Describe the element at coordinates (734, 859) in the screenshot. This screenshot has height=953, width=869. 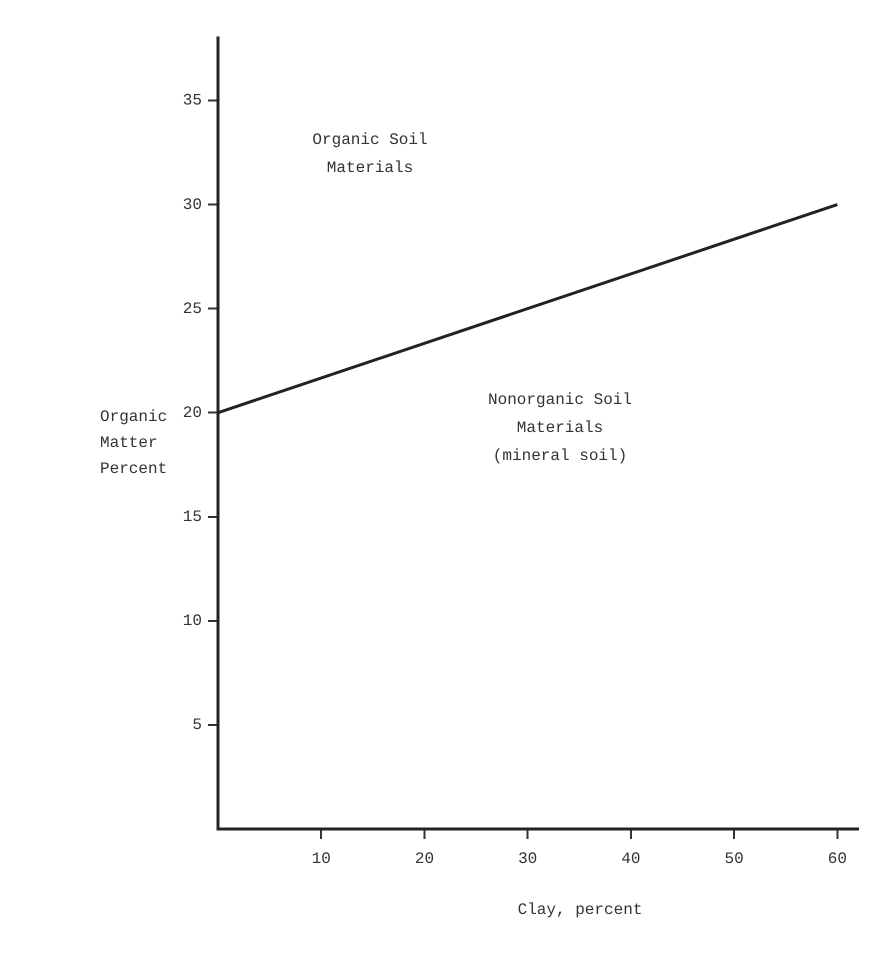
I see `x-tick-label: 50` at that location.